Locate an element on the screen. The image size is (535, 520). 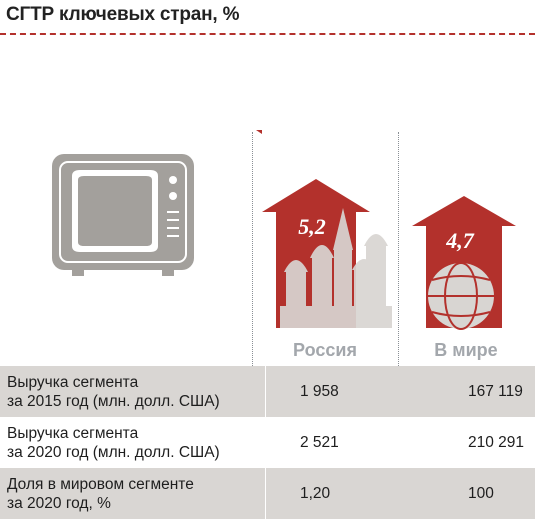
chart-title: СГТР ключевых стран, % is located at coordinates (123, 14).